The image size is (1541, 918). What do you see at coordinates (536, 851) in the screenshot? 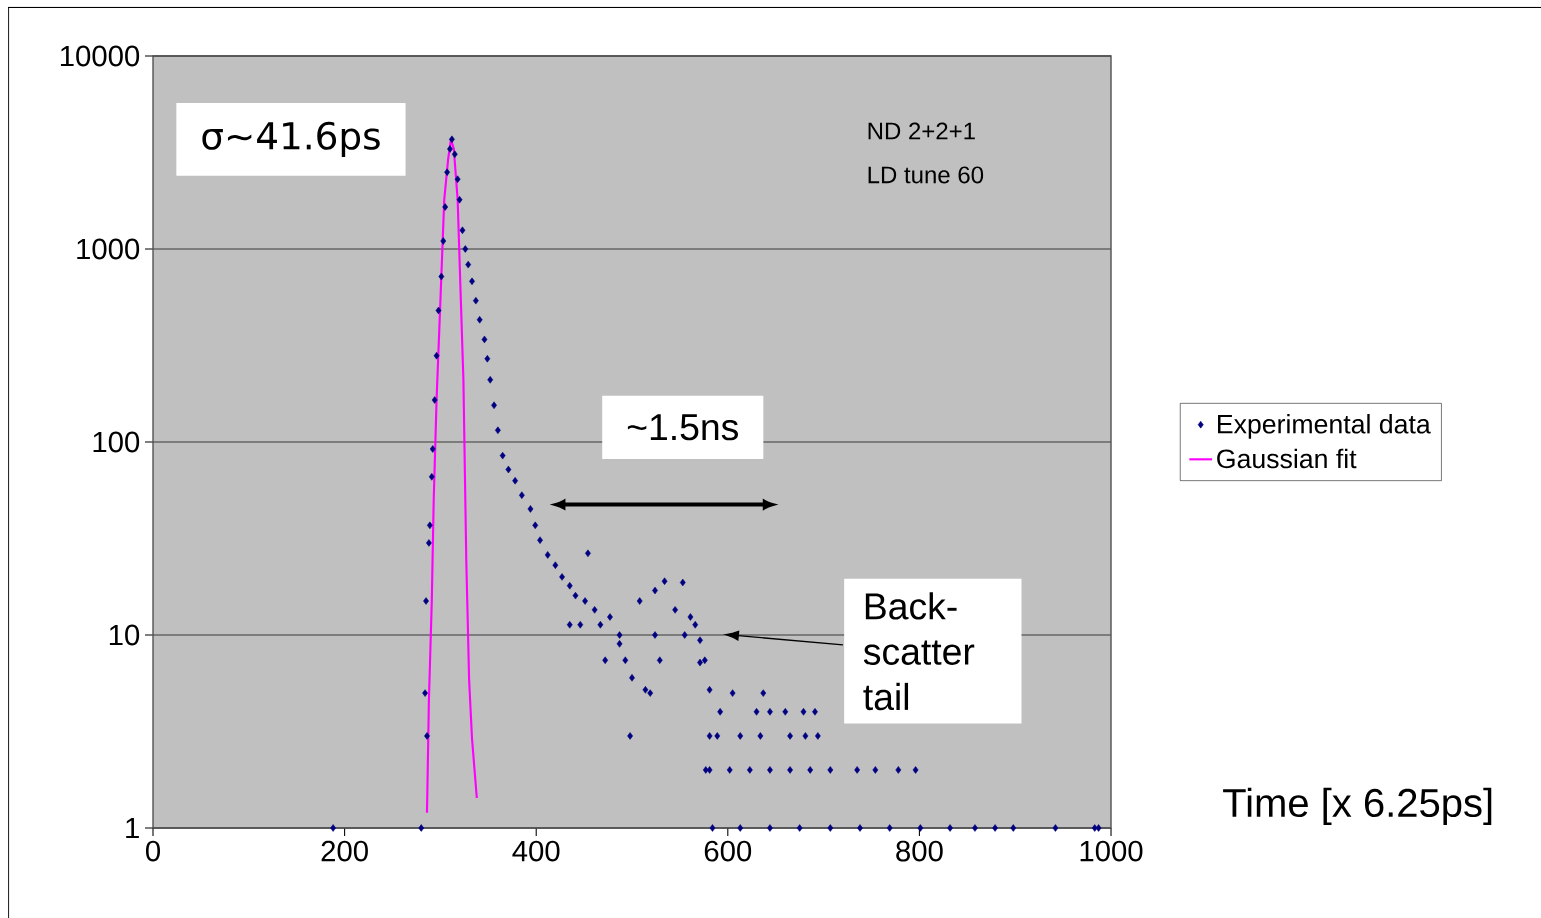
I see `x-tick-label: 400` at bounding box center [536, 851].